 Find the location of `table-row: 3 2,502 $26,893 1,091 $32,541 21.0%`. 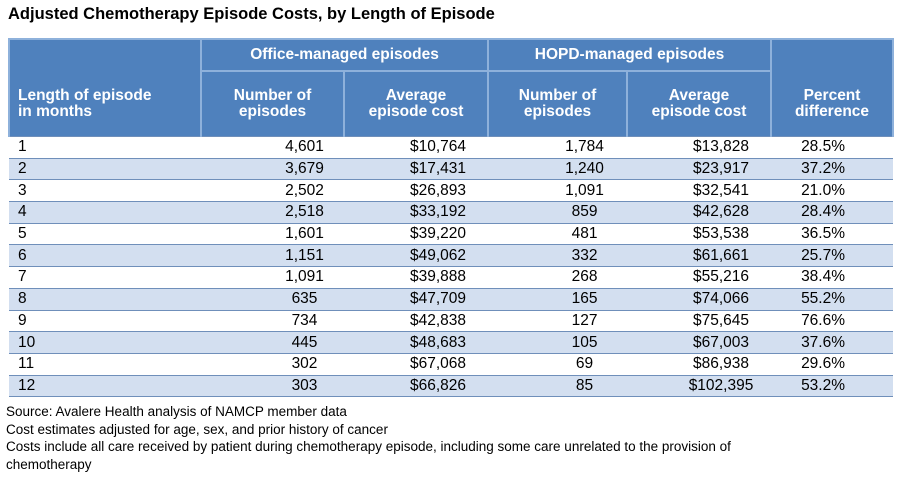

table-row: 3 2,502 $26,893 1,091 $32,541 21.0% is located at coordinates (451, 190).